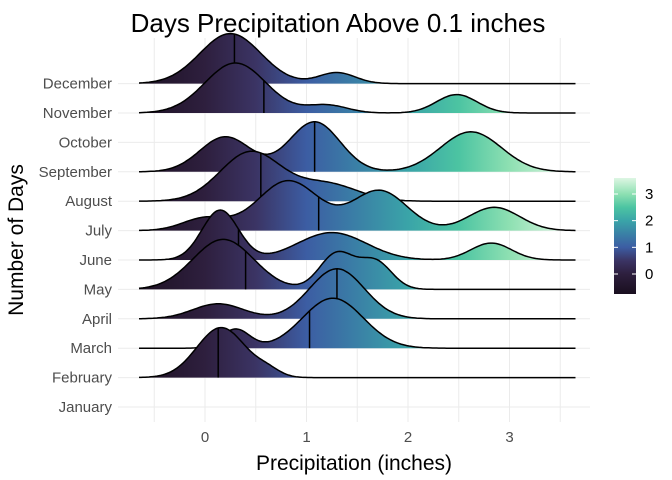 The width and height of the screenshot is (672, 480). I want to click on y-tick-label: December, so click(77, 84).